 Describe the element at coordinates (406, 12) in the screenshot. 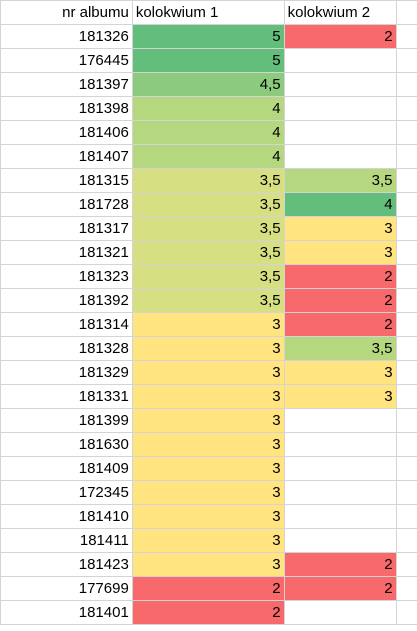

I see `header-spacer-cell` at that location.